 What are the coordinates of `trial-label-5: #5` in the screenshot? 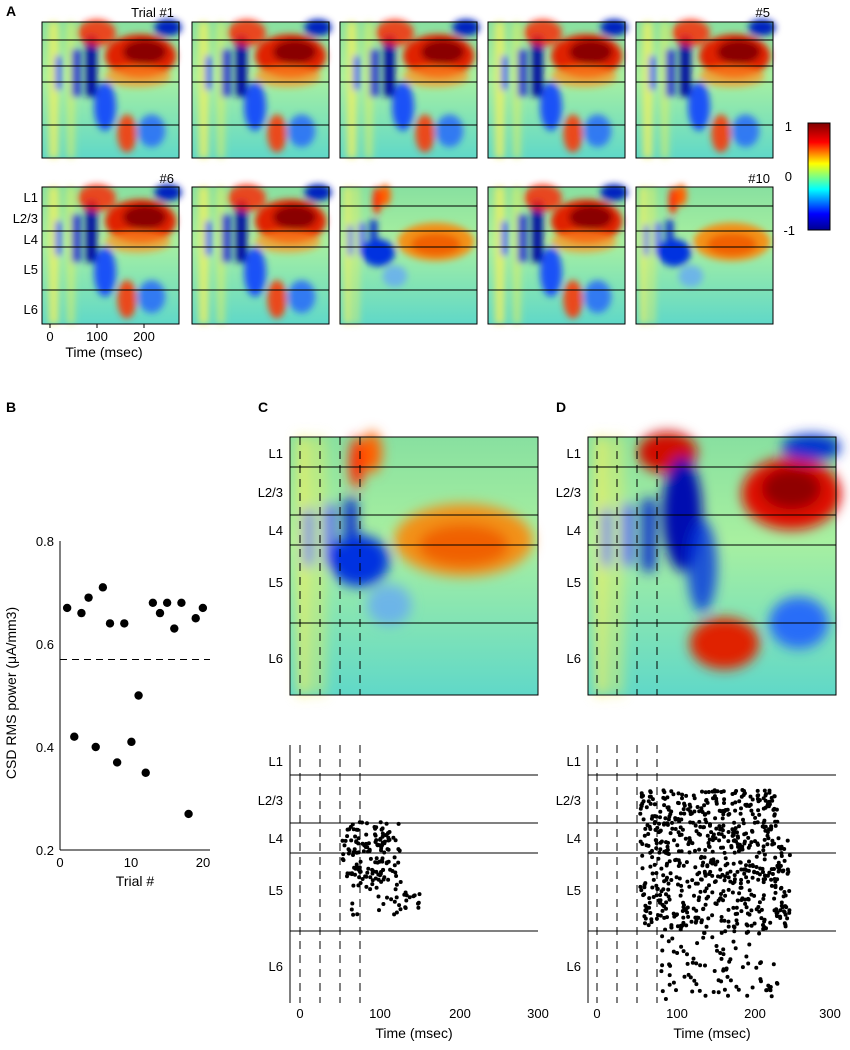 It's located at (763, 12).